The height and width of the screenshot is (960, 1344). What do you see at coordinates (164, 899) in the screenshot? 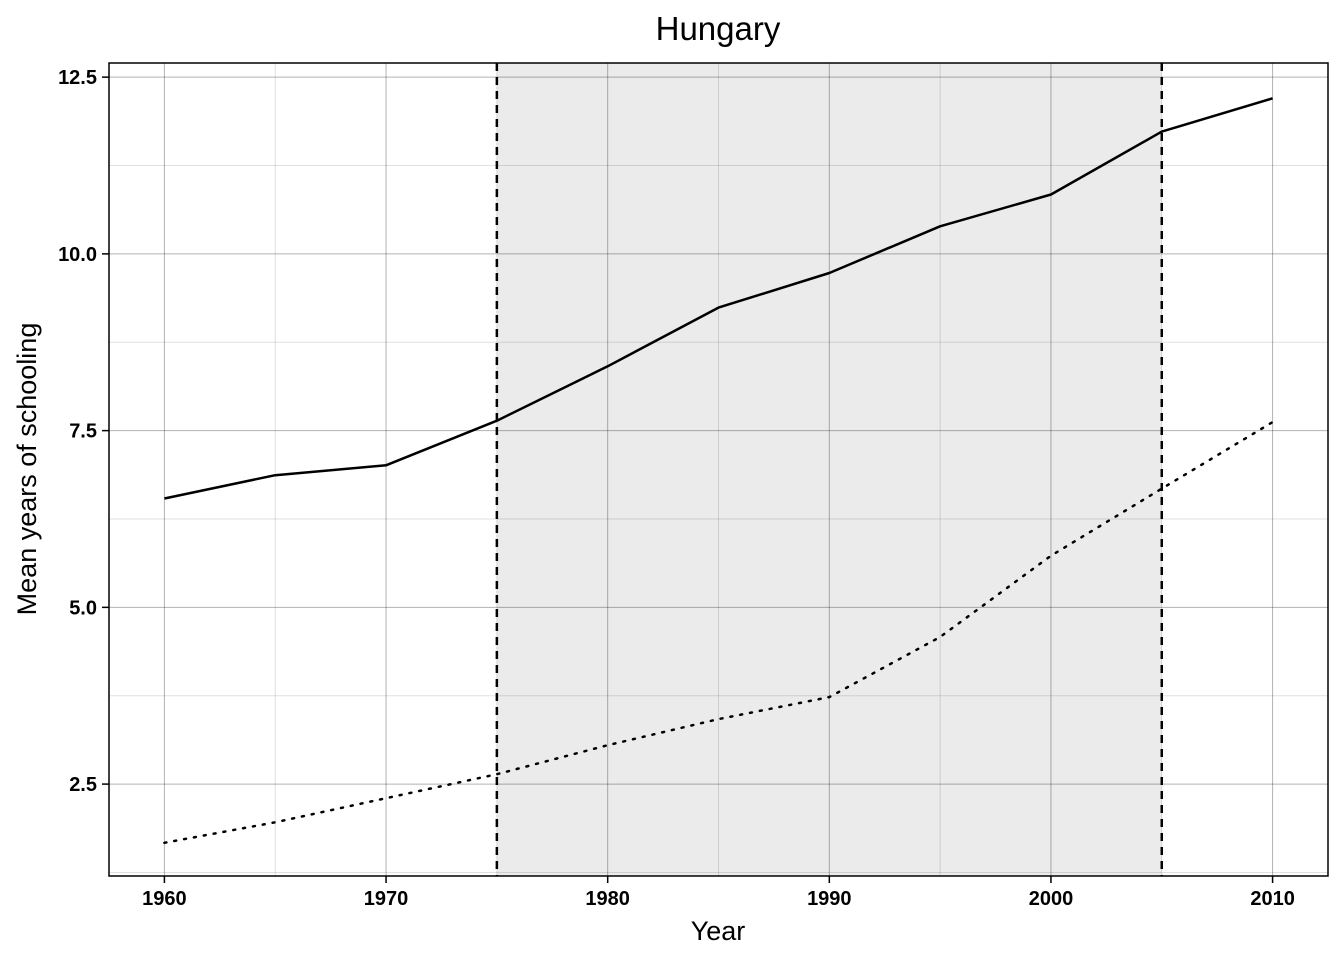
I see `x-tick-label: 1960` at bounding box center [164, 899].